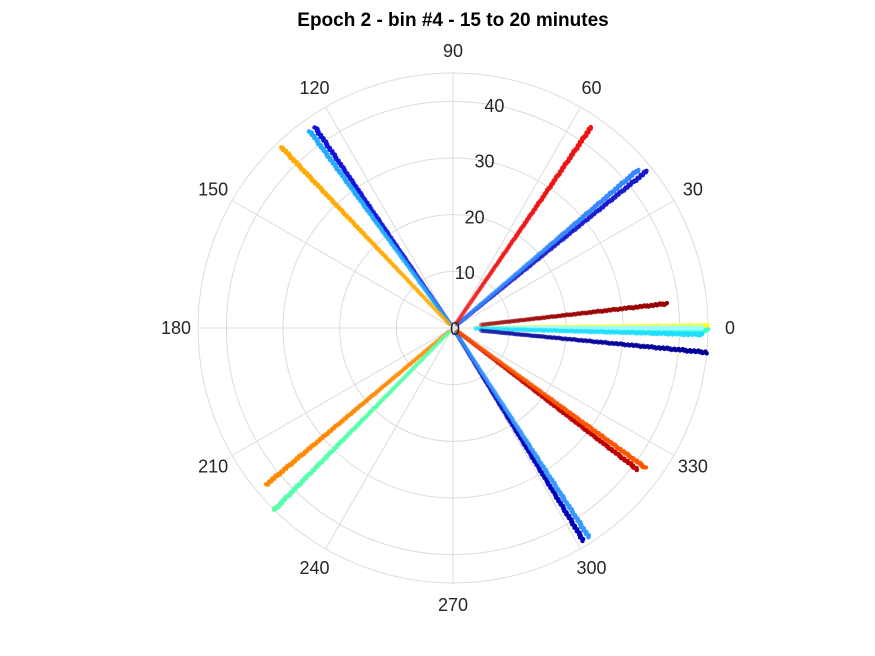 Image resolution: width=875 pixels, height=656 pixels. Describe the element at coordinates (484, 162) in the screenshot. I see `radial-tick-label: 30` at that location.